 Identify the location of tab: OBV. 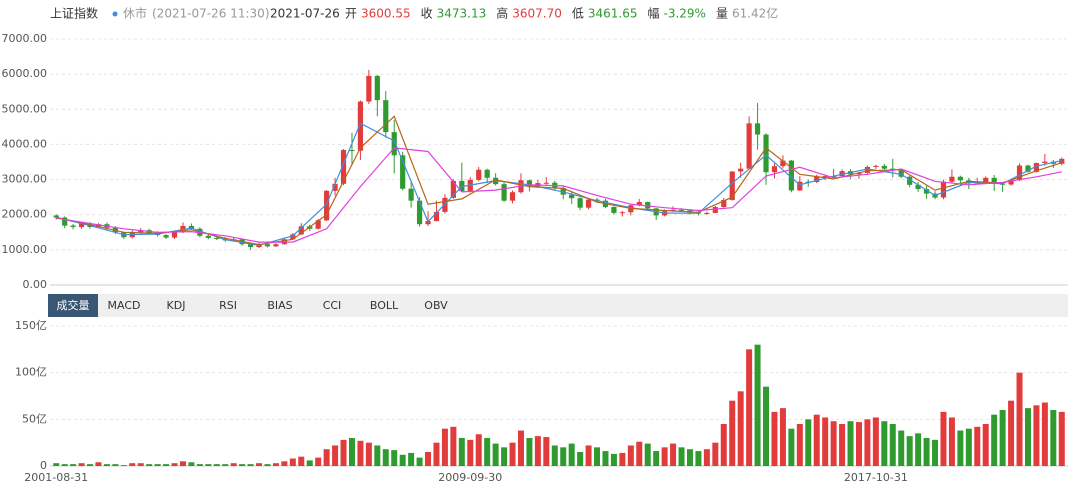
(436, 305).